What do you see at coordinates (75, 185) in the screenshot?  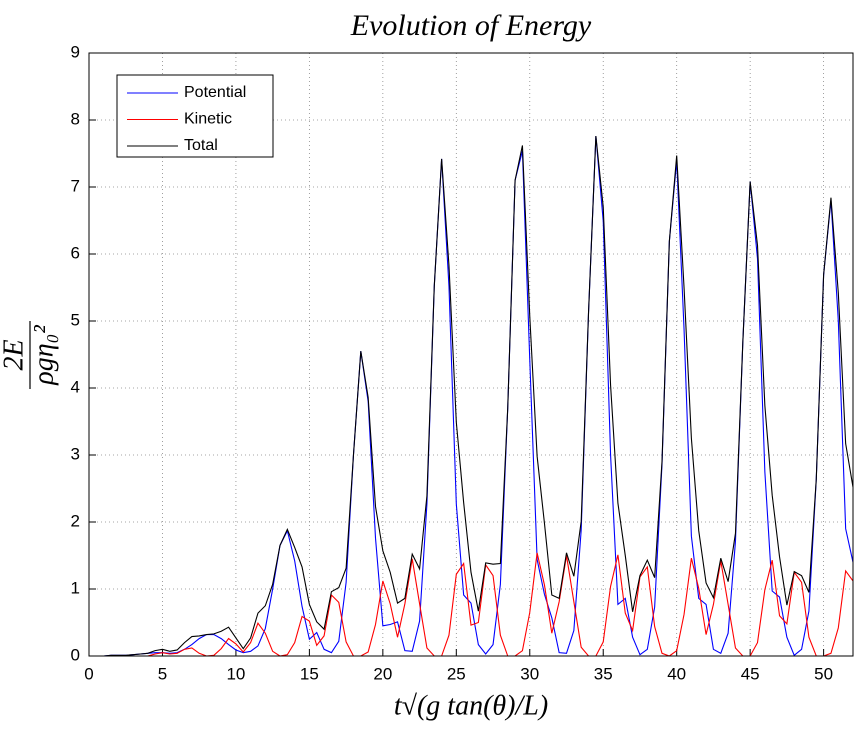 I see `y-tick-label: 7` at bounding box center [75, 185].